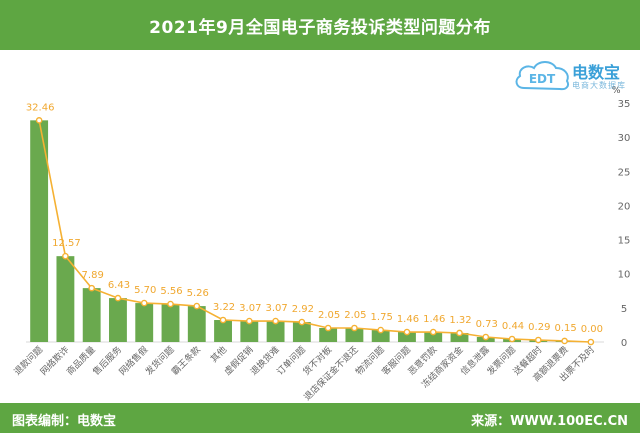  Describe the element at coordinates (218, 354) in the screenshot. I see `x-tick-label: 其他` at that location.